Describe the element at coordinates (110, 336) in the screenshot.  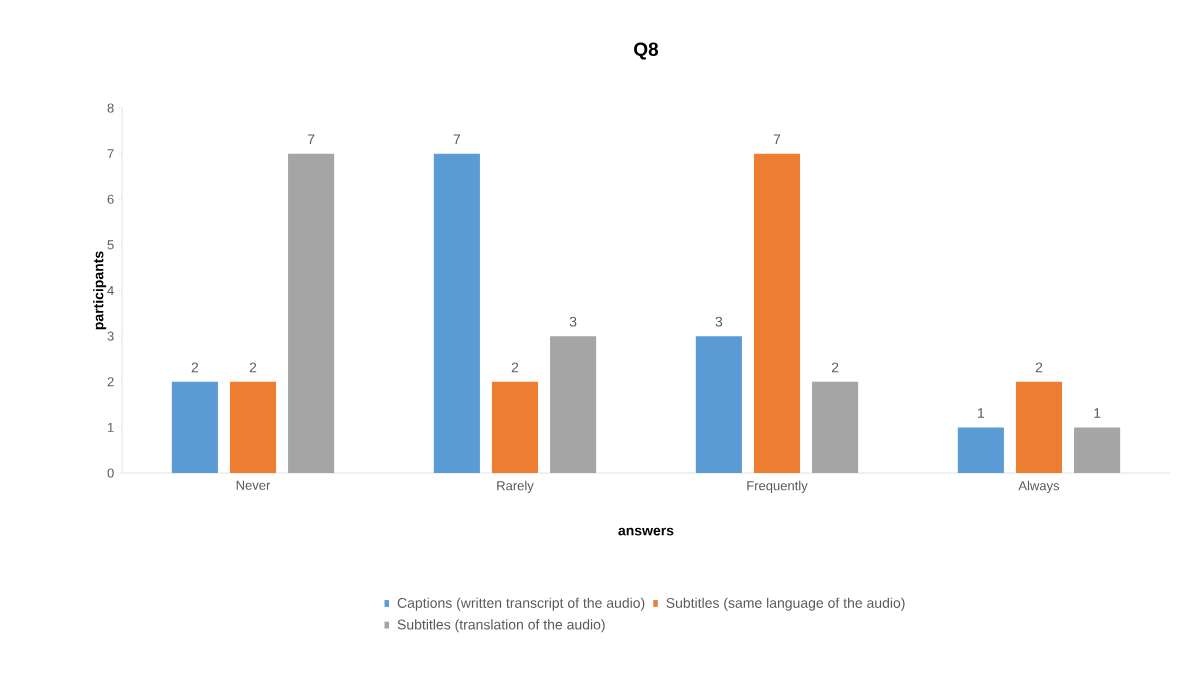
I see `y-tick-label: 3` at that location.